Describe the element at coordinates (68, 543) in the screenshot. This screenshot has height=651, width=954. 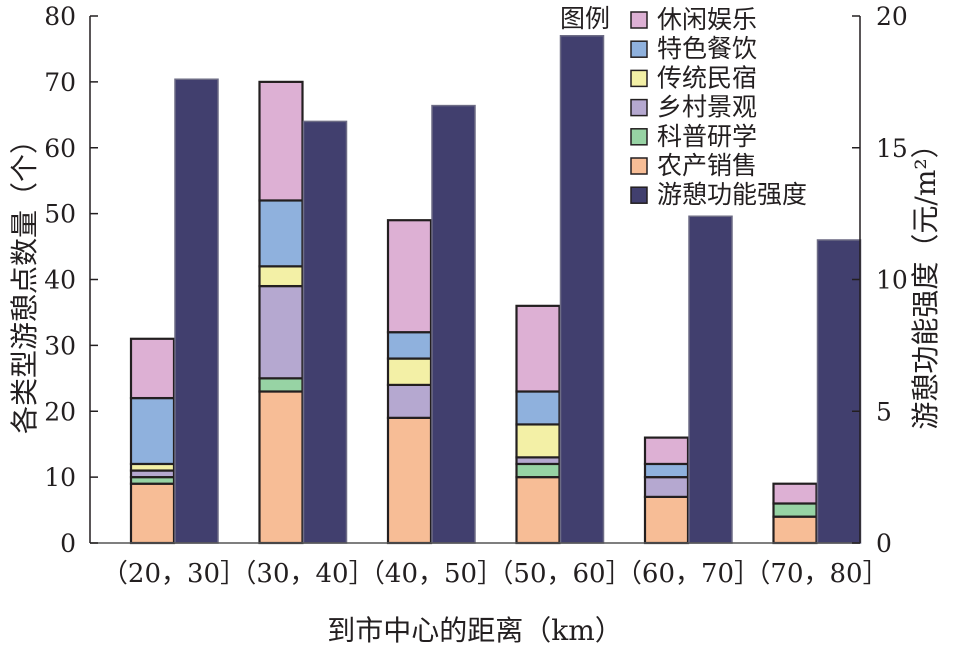
I see `y-tick-label-left: 0` at that location.